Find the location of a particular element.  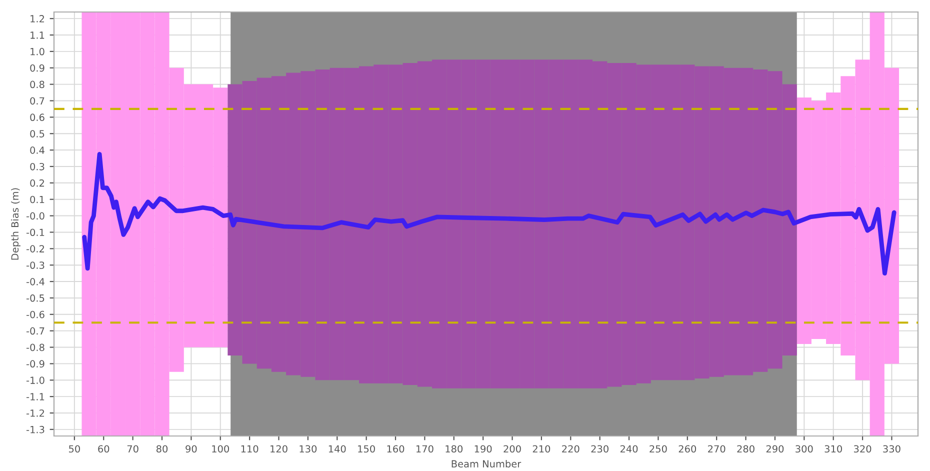

x-tick-label: 150 is located at coordinates (366, 449).